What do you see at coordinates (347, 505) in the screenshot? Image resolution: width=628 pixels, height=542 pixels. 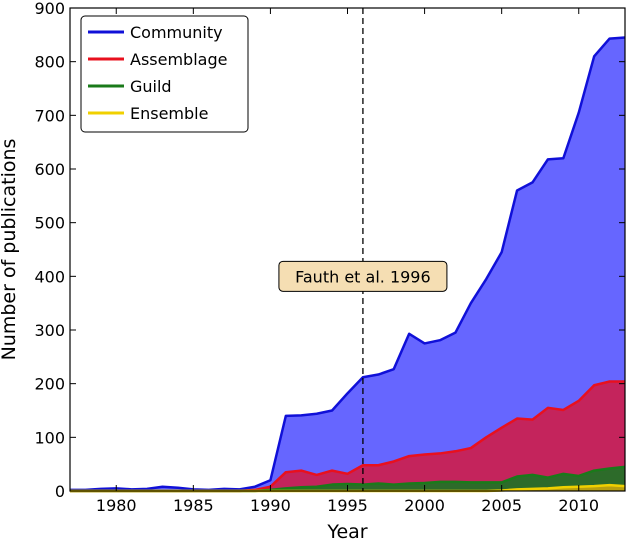 I see `x-tick-label: 1995` at bounding box center [347, 505].